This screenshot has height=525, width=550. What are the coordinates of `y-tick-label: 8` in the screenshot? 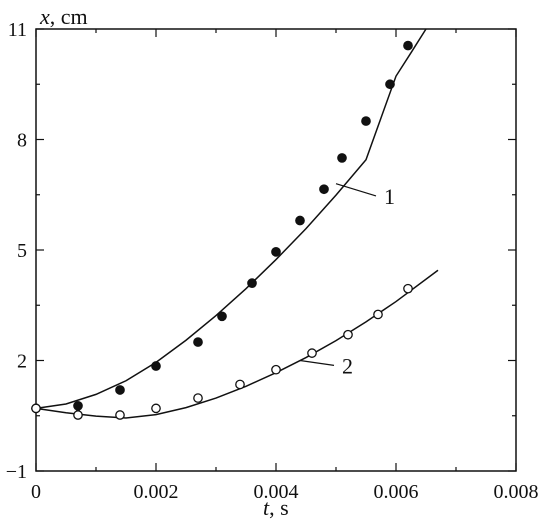 It's located at (22, 141).